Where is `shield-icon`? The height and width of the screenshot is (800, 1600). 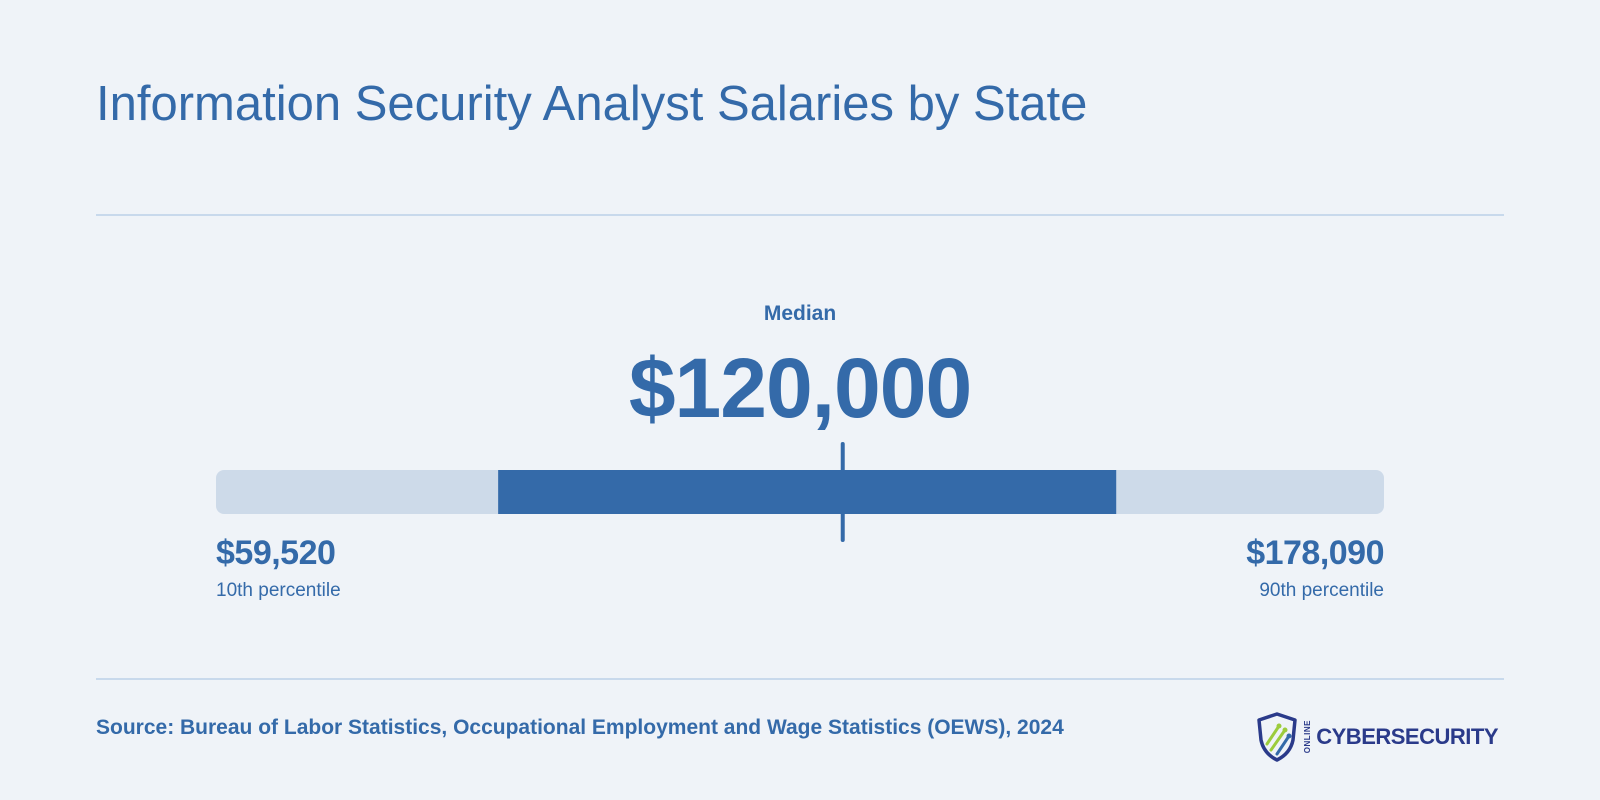
shield-icon is located at coordinates (1277, 737).